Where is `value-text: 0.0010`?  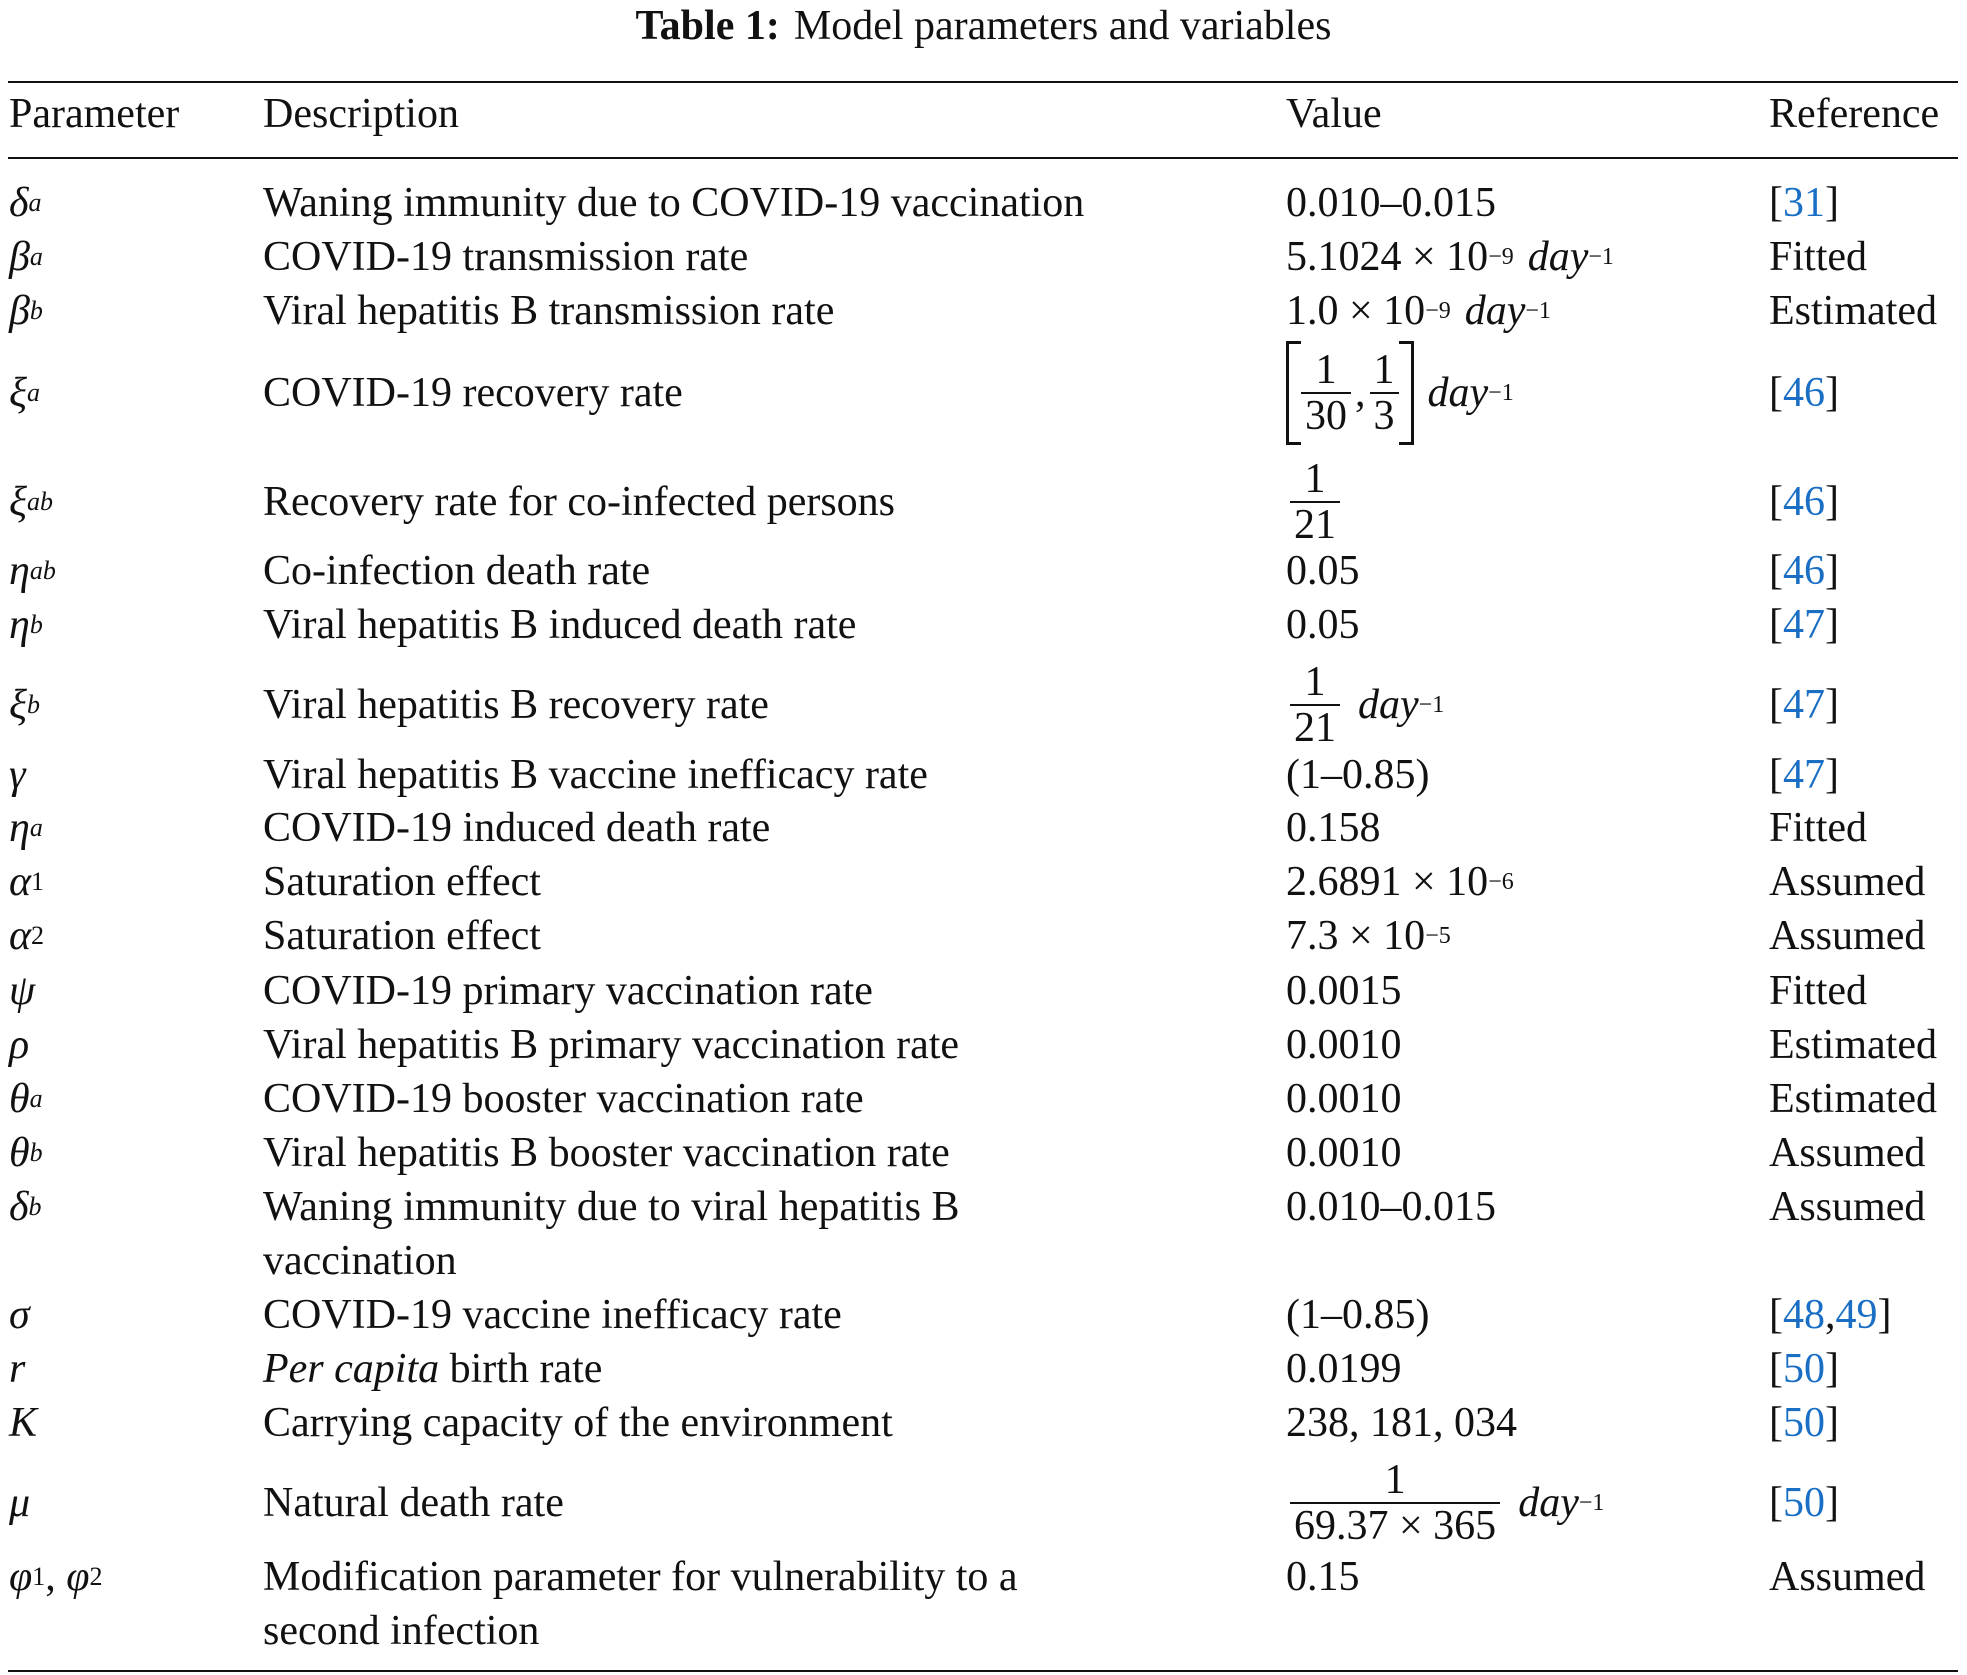
value-text: 0.0010 is located at coordinates (1344, 1099).